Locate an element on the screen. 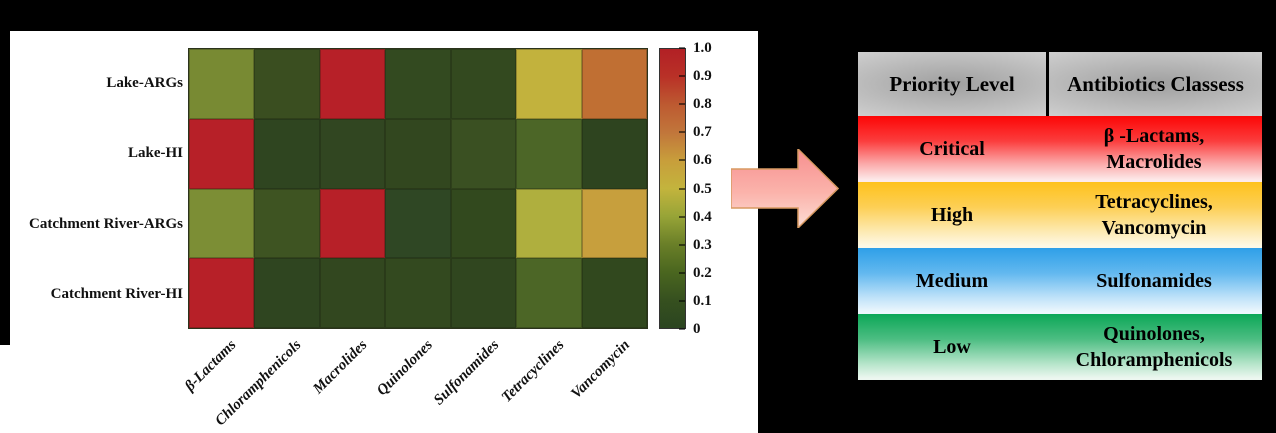  heatmap-cell-r1-c6 is located at coordinates (614, 153).